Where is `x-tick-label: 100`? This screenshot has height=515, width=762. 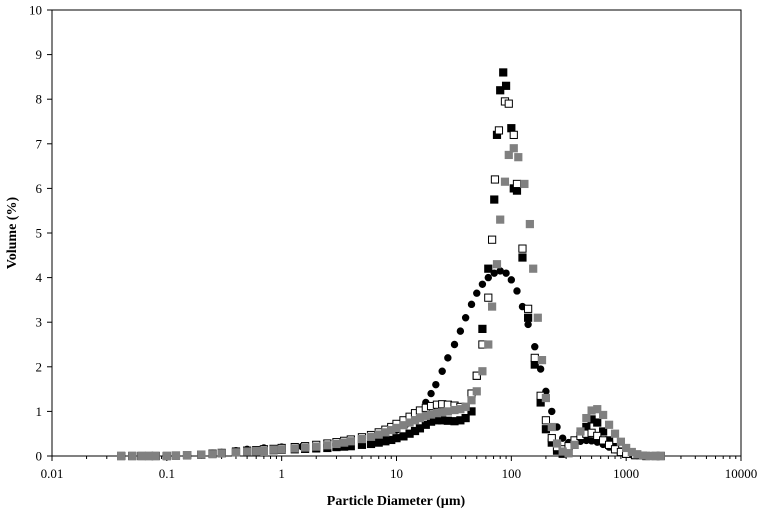
x-tick-label: 100 is located at coordinates (512, 473).